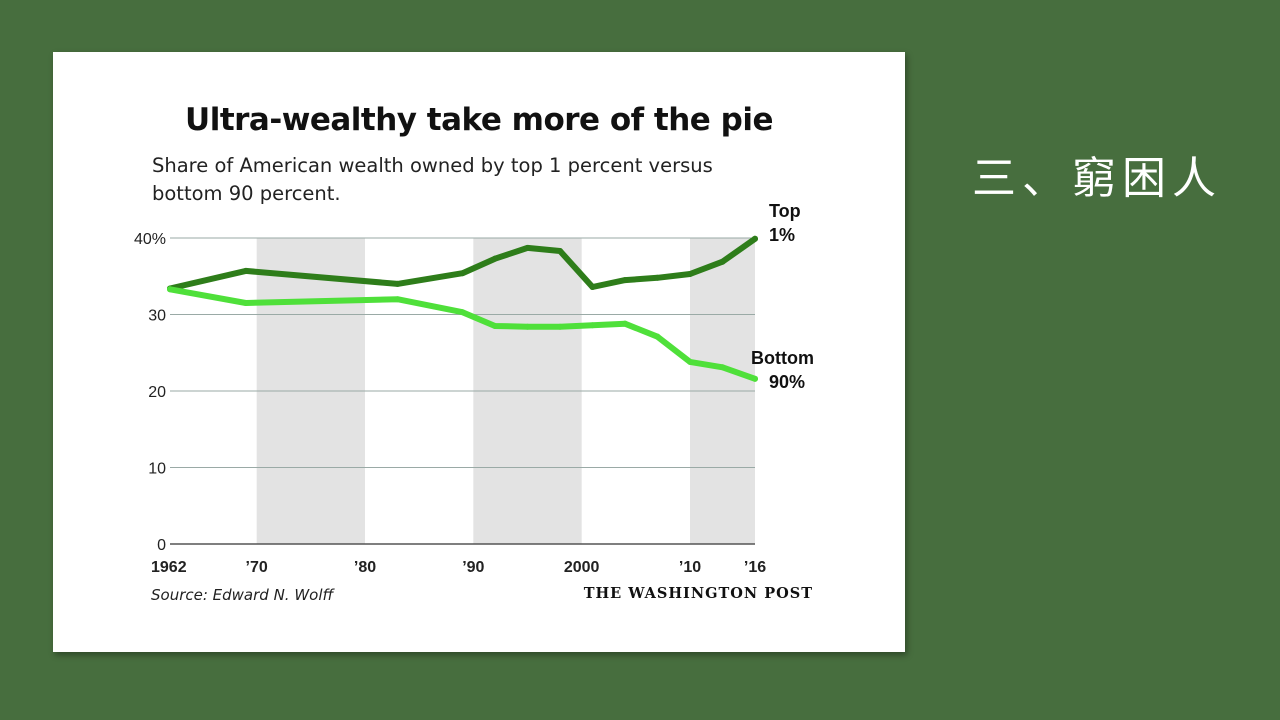 The image size is (1280, 720). Describe the element at coordinates (787, 382) in the screenshot. I see `series-label-1: 90%` at that location.